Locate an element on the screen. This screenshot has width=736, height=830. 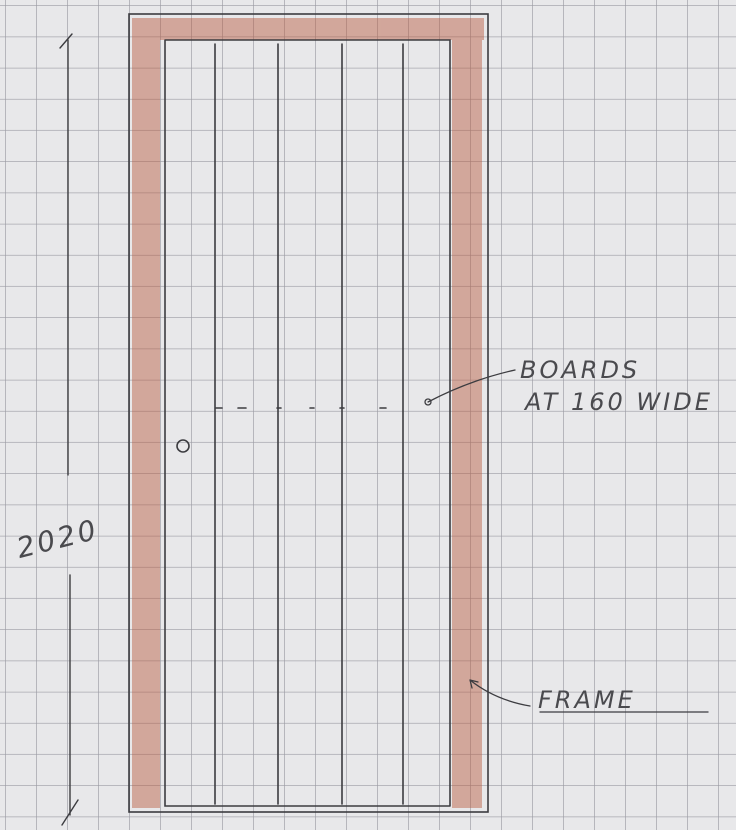
frame-leader is located at coordinates (589, 696).